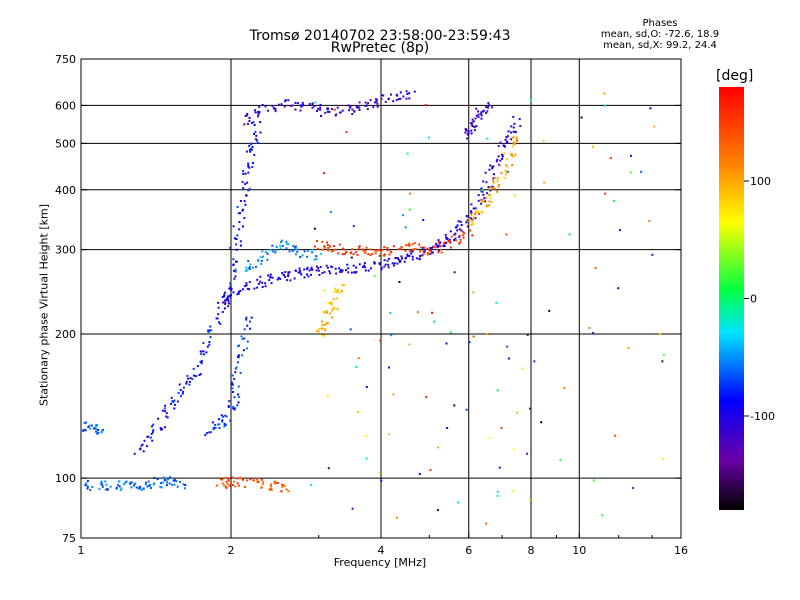 This screenshot has height=600, width=800. What do you see at coordinates (531, 550) in the screenshot?
I see `x-tick-label: 8` at bounding box center [531, 550].